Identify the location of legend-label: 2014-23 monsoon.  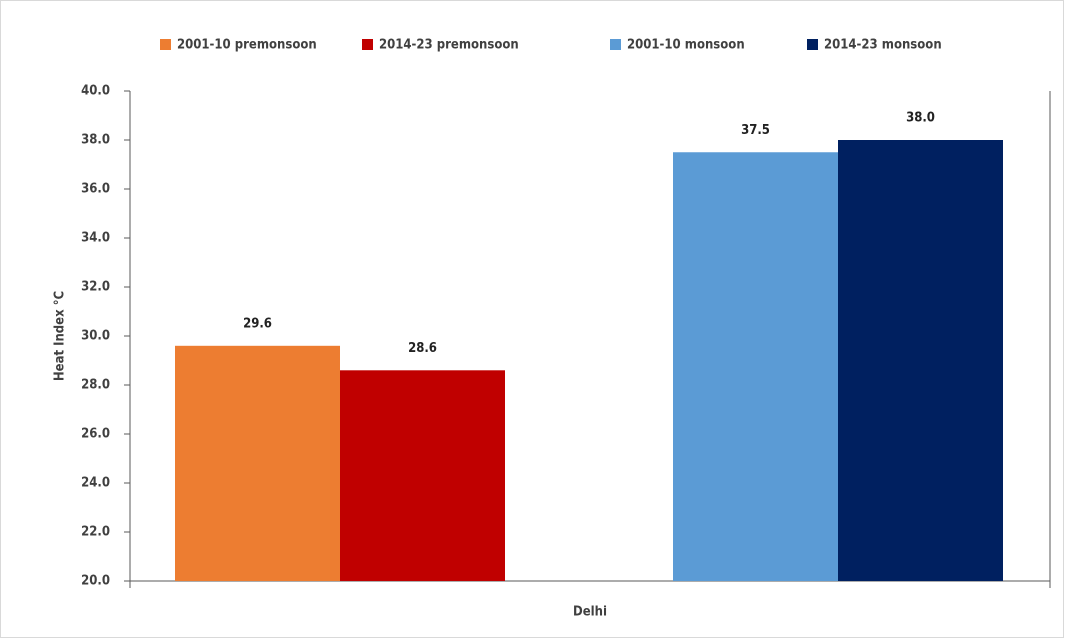
(883, 45).